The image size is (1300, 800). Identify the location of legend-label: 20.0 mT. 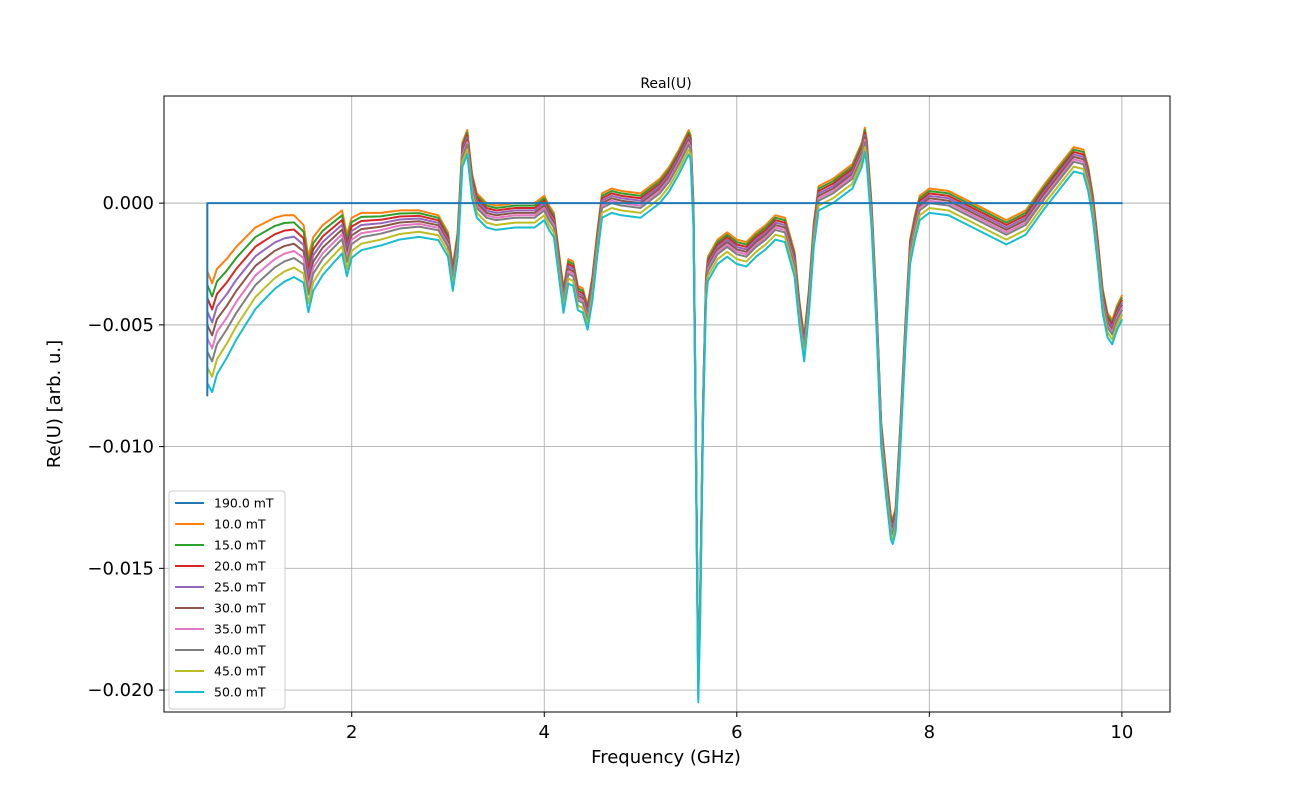
(240, 566).